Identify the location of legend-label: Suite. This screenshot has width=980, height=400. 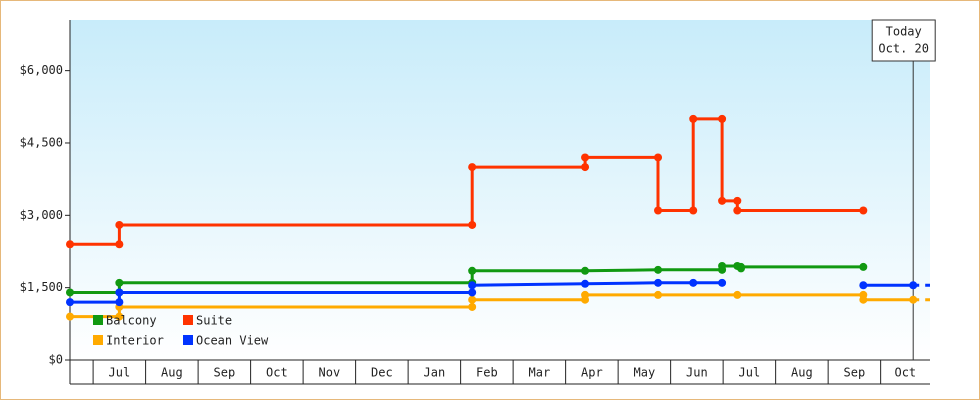
(214, 321).